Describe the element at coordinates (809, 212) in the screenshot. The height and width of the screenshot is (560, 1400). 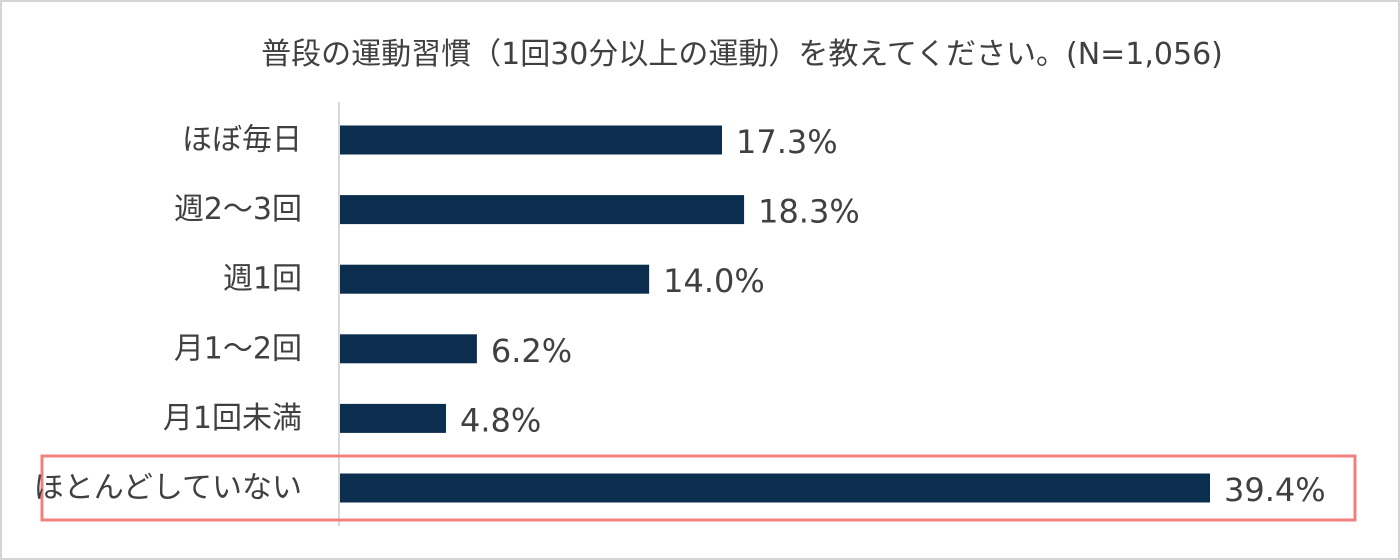
I see `value-label: 18.3%` at that location.